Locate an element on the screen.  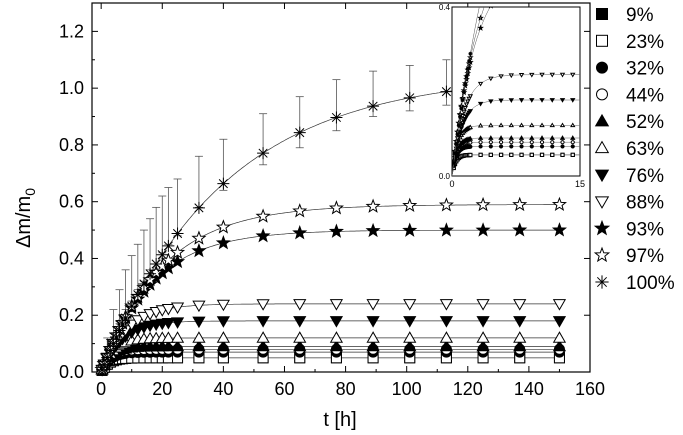
x-tick-label: 80 is located at coordinates (346, 389).